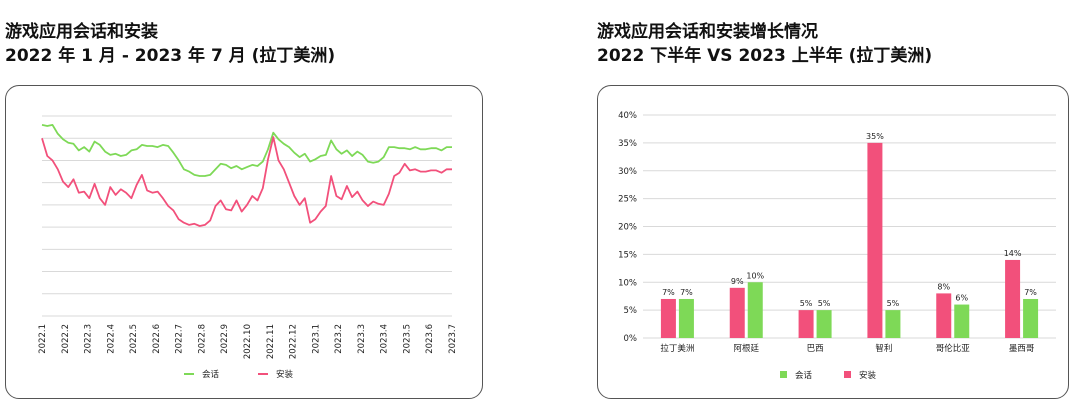 This screenshot has height=410, width=1080. What do you see at coordinates (362, 339) in the screenshot?
I see `x-tick-label: 2023.3` at bounding box center [362, 339].